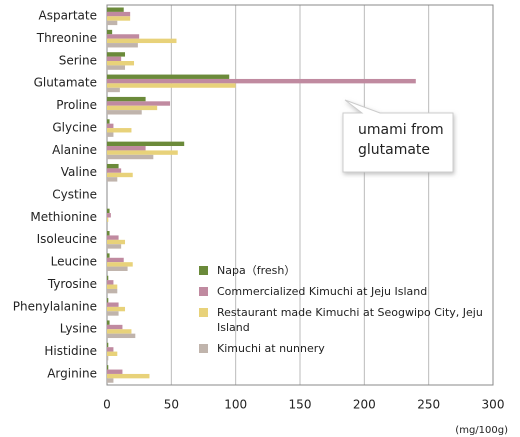 This screenshot has width=520, height=437. What do you see at coordinates (74, 127) in the screenshot?
I see `y-tick-label: Glycine` at bounding box center [74, 127].